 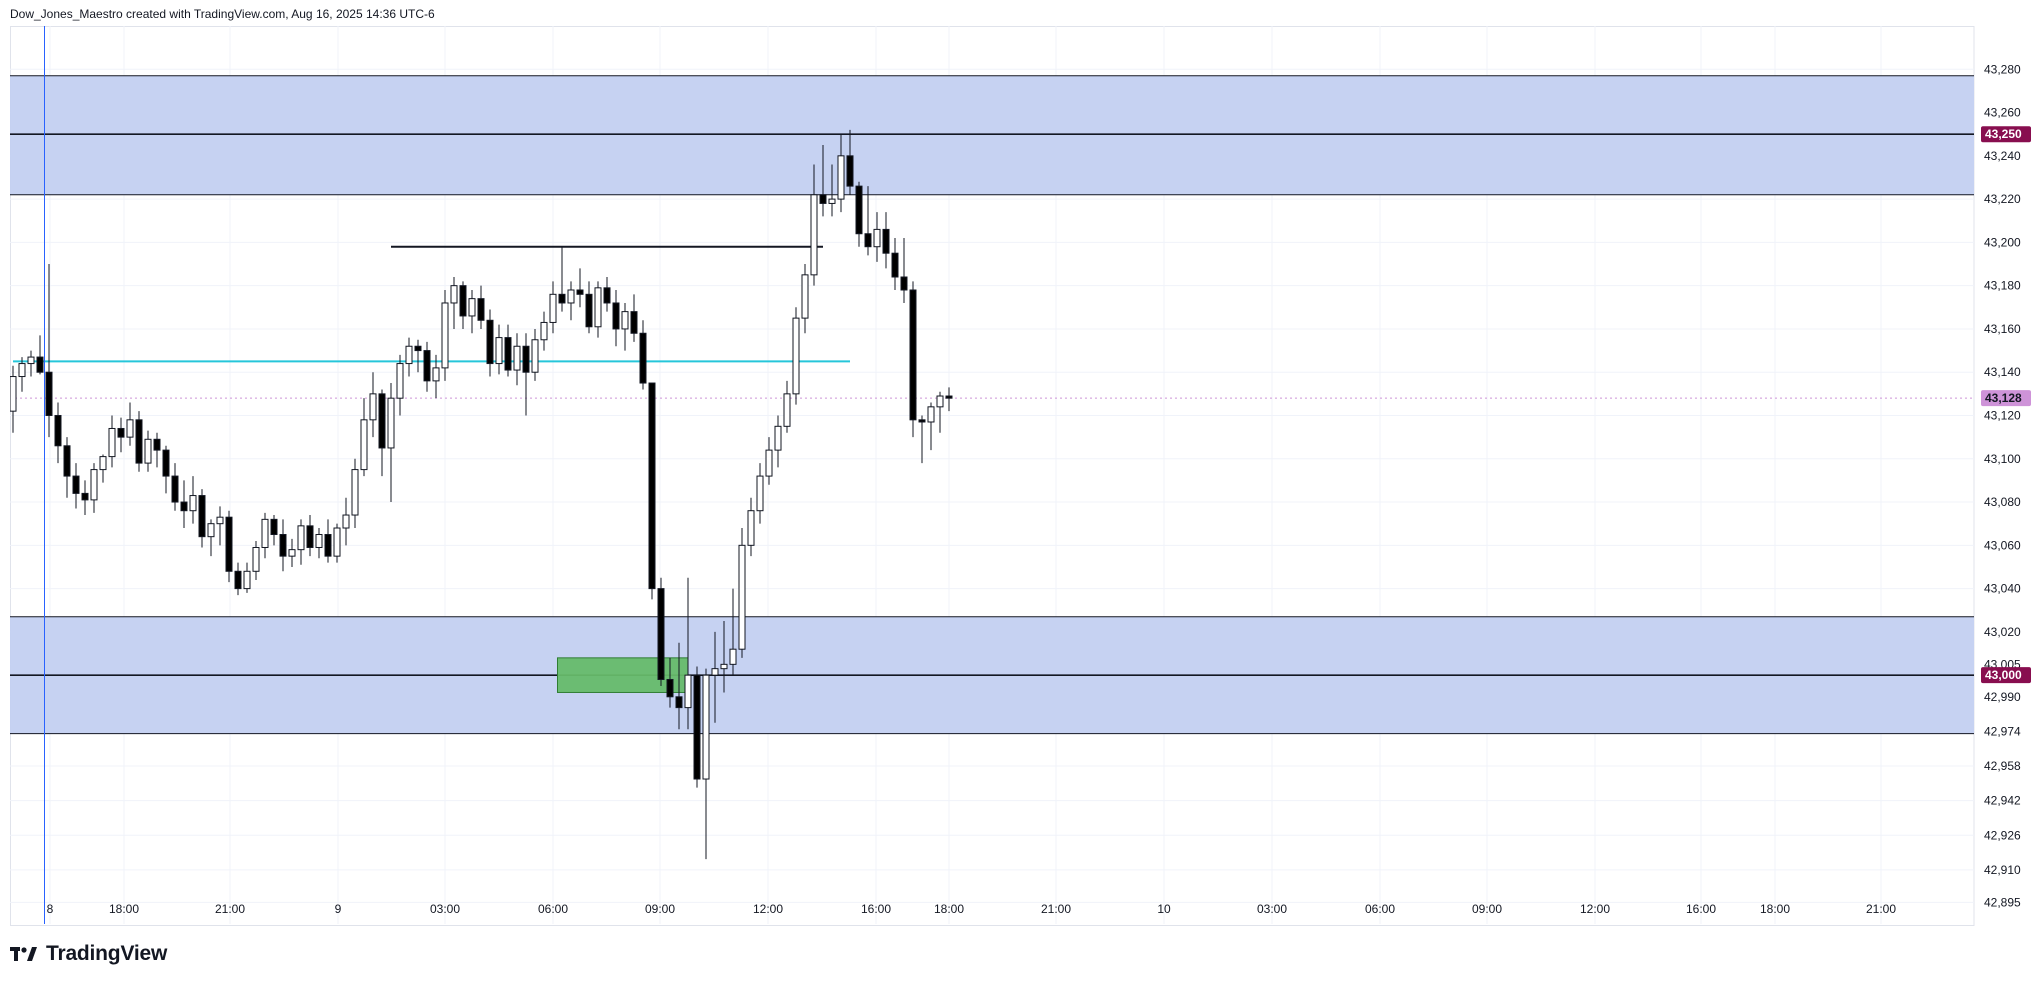 What do you see at coordinates (23, 954) in the screenshot?
I see `tradingview-logo-icon` at bounding box center [23, 954].